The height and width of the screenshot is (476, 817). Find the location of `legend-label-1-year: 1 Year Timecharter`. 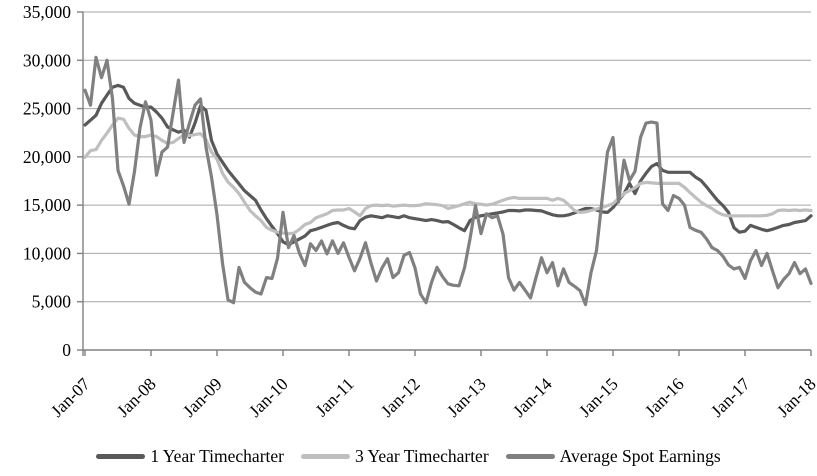

legend-label-1-year: 1 Year Timecharter is located at coordinates (217, 456).